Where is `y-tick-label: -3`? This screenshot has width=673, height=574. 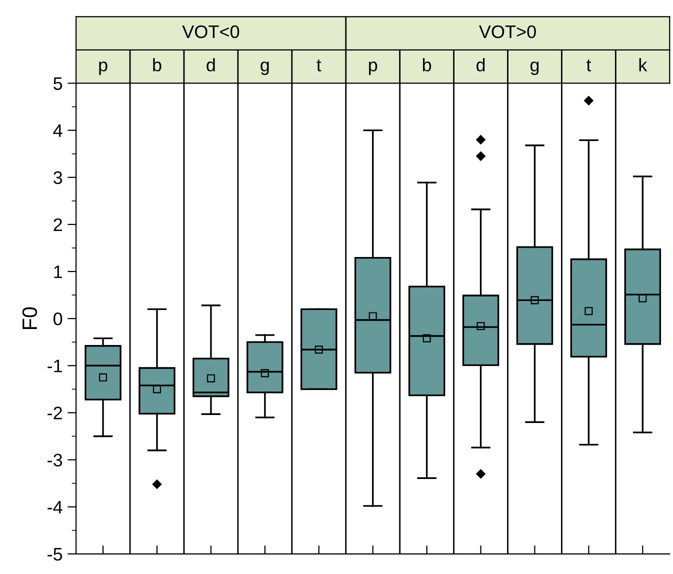
y-tick-label: -3 is located at coordinates (55, 460).